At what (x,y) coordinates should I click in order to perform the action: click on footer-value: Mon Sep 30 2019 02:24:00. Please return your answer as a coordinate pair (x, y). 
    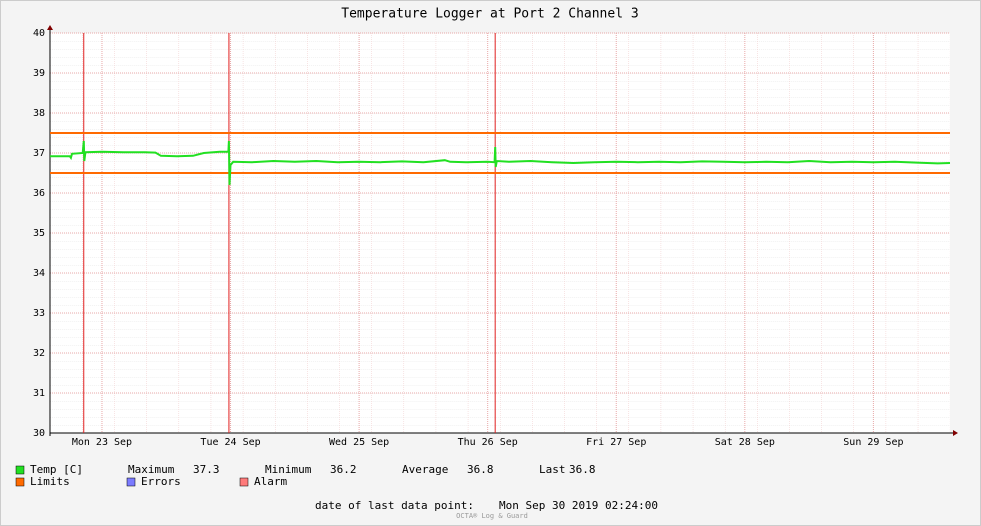
    Looking at the image, I should click on (578, 505).